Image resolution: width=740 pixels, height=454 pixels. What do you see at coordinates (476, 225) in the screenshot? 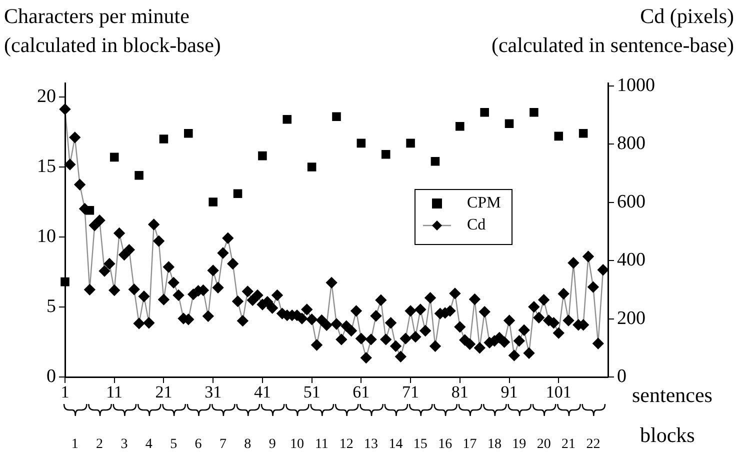
I see `legend-label: Cd` at bounding box center [476, 225].